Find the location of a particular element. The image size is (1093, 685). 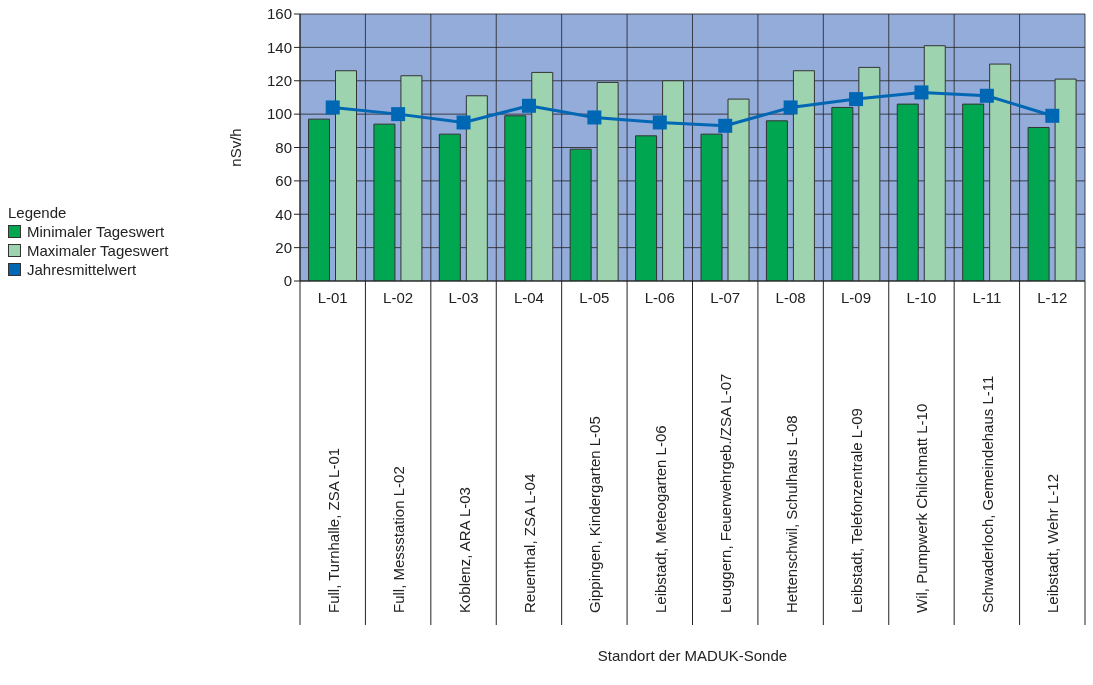

text: Full, Messstation L-02 is located at coordinates (399, 539).